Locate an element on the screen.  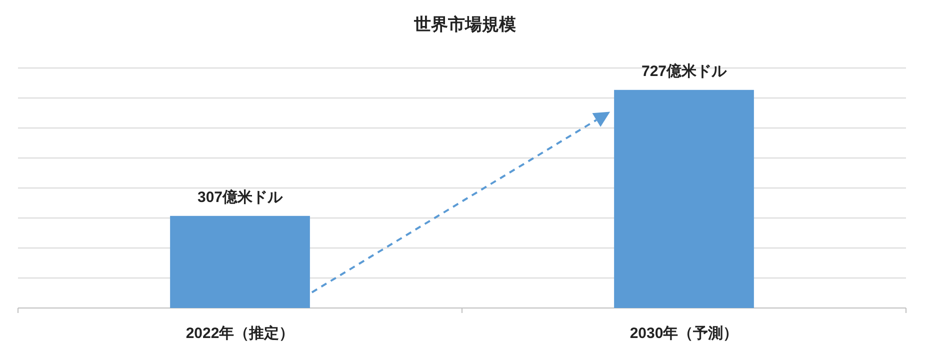
chart-title: 世界市場規模 is located at coordinates (464, 24).